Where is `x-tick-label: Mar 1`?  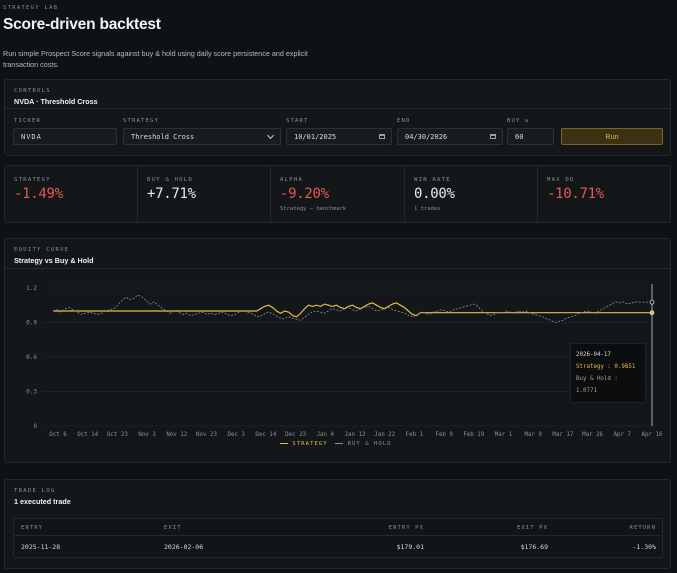
x-tick-label: Mar 1 is located at coordinates (504, 435).